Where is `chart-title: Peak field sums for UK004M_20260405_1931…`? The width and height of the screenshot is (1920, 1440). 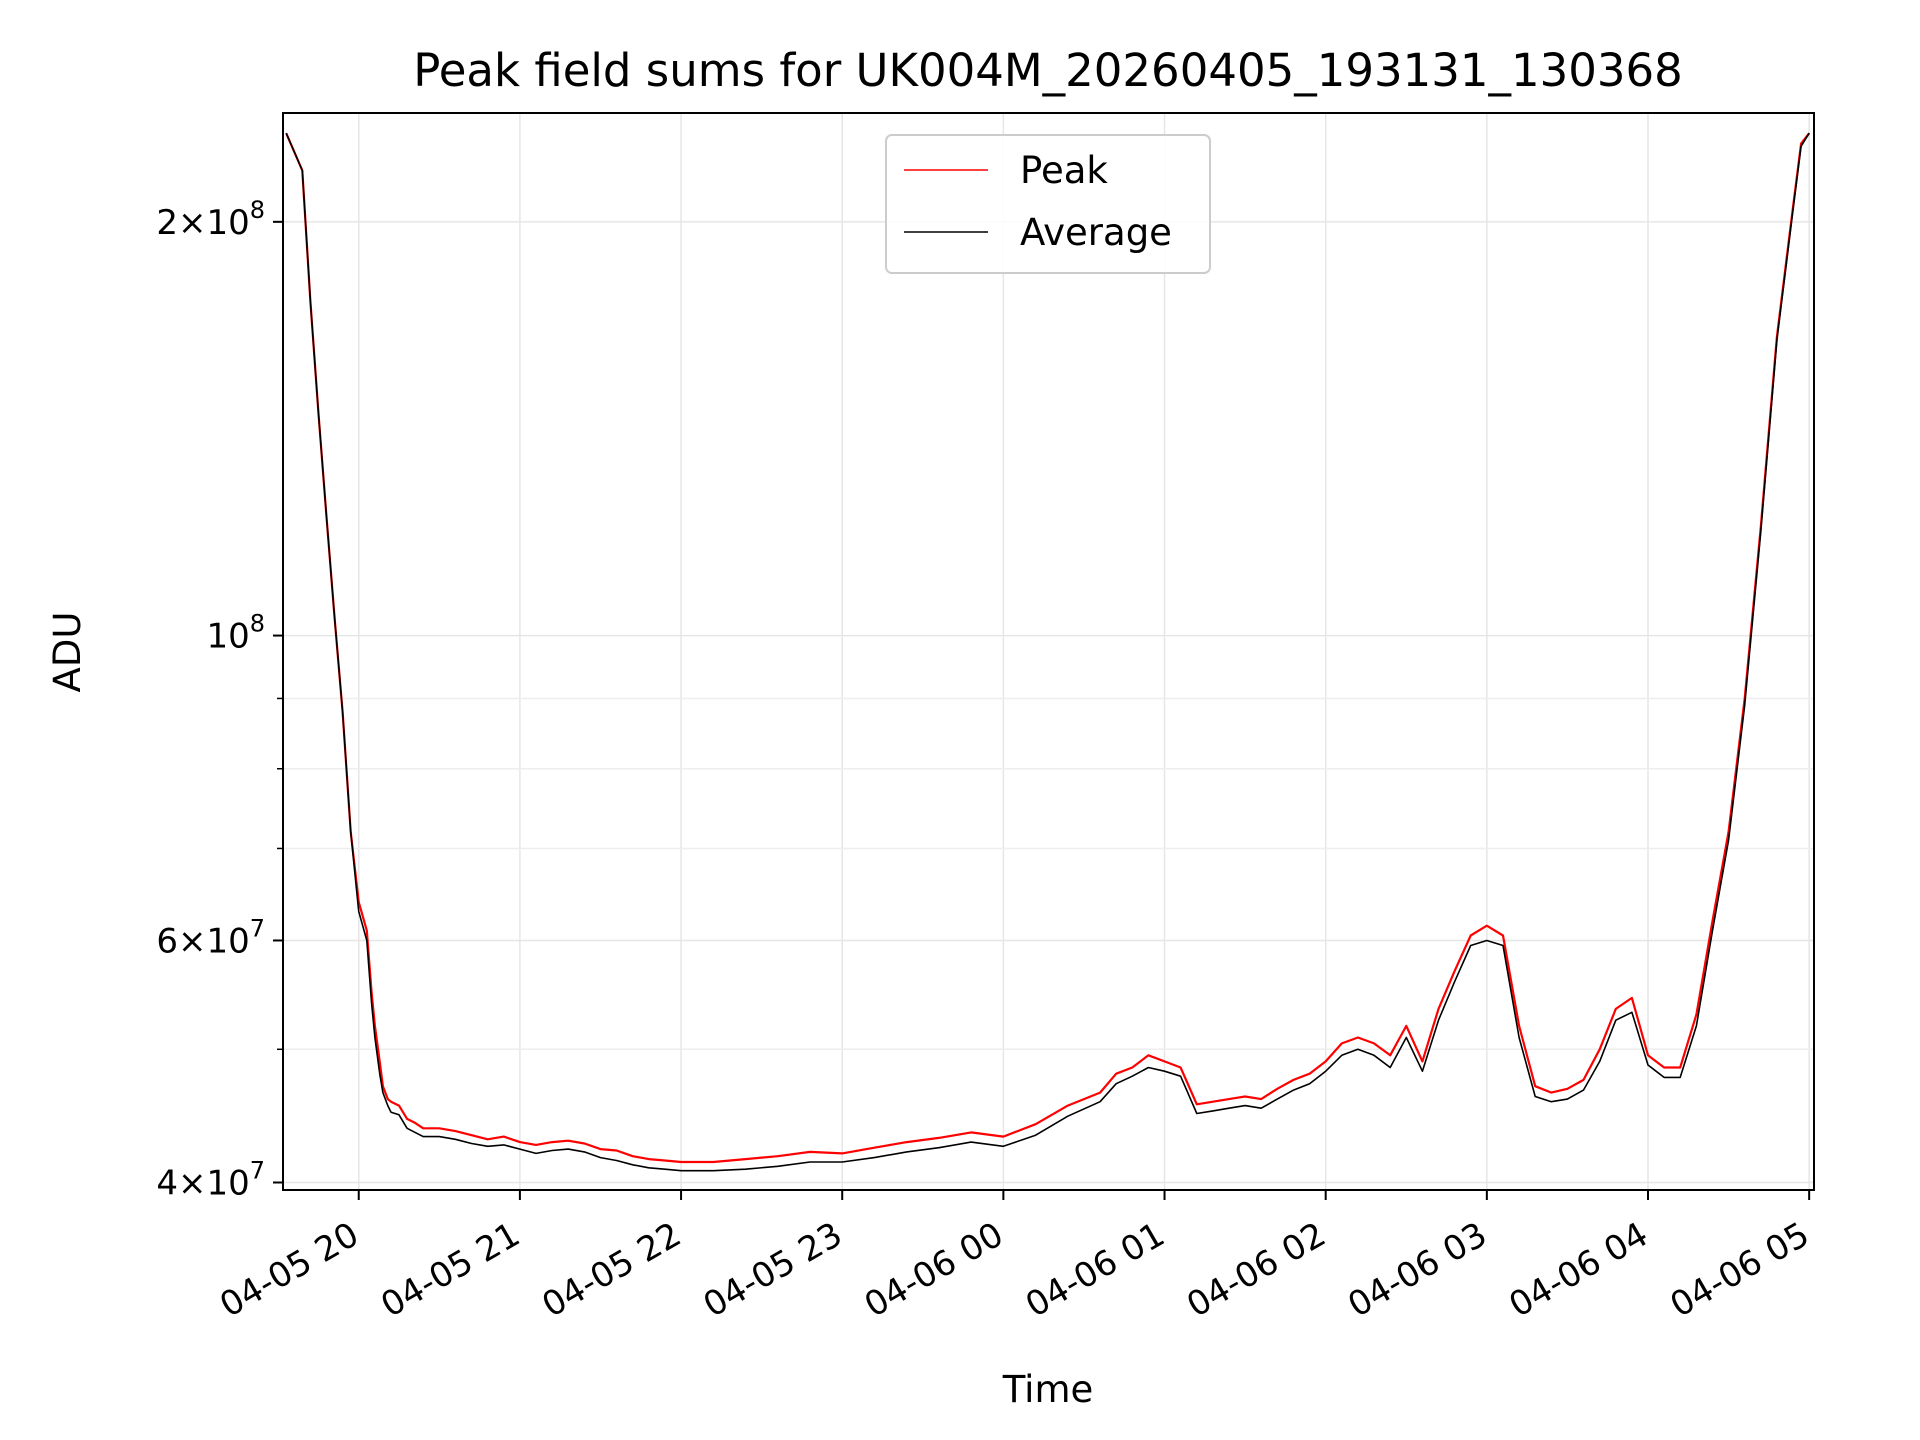 chart-title: Peak field sums for UK004M_20260405_1931… is located at coordinates (1048, 70).